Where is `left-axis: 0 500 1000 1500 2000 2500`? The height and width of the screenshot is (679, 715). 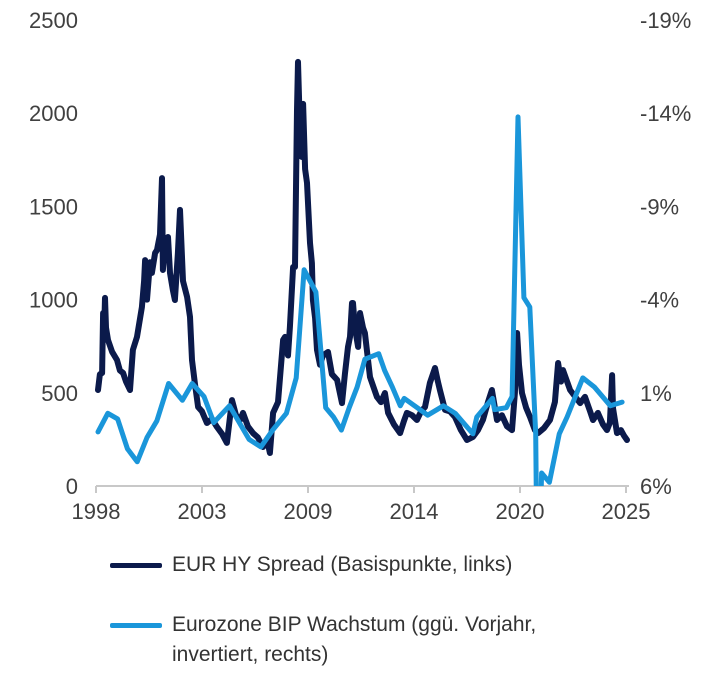
left-axis: 0 500 1000 1500 2000 2500 is located at coordinates (53, 253).